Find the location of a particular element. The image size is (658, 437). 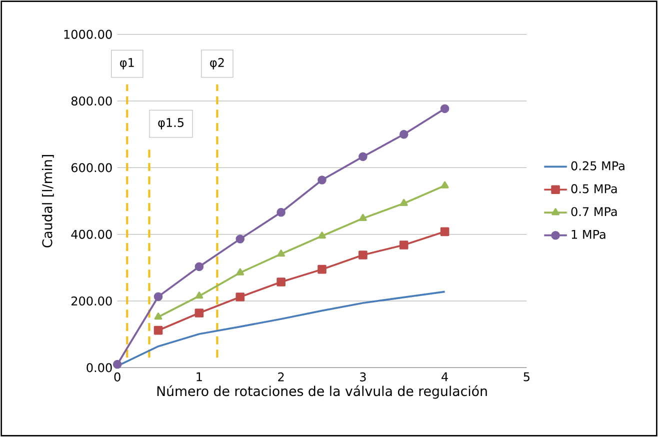

x-tick-label: 5 is located at coordinates (527, 377).